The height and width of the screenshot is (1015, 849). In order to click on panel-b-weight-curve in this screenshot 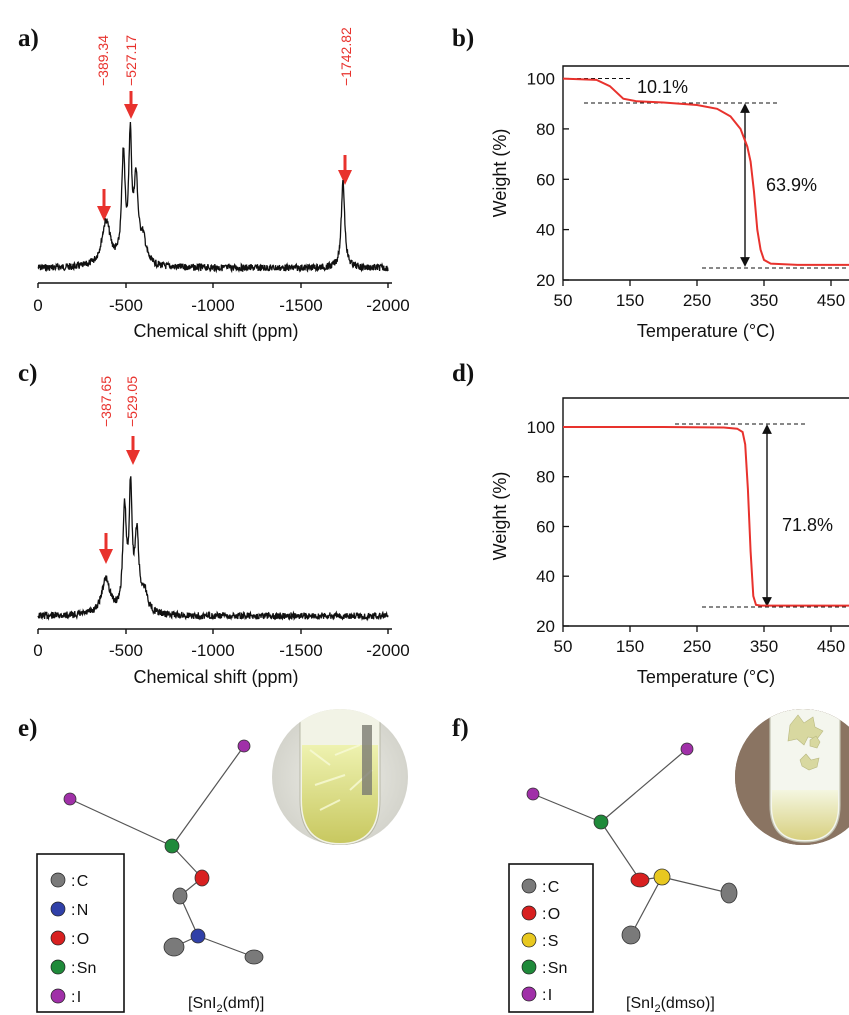, I will do `click(705, 171)`.